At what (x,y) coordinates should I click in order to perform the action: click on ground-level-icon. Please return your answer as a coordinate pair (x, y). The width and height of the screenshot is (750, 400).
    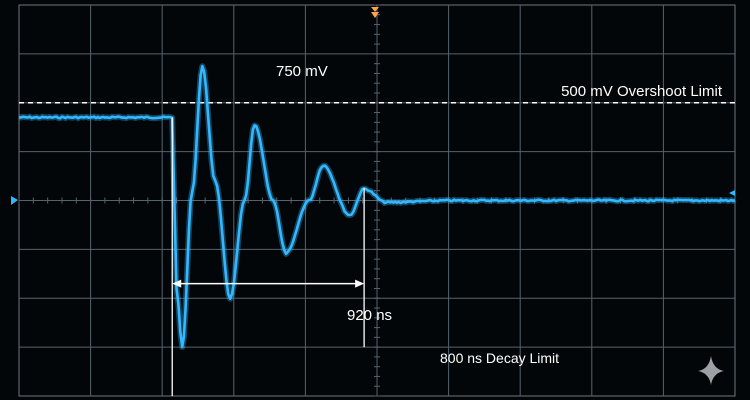
    Looking at the image, I should click on (14, 200).